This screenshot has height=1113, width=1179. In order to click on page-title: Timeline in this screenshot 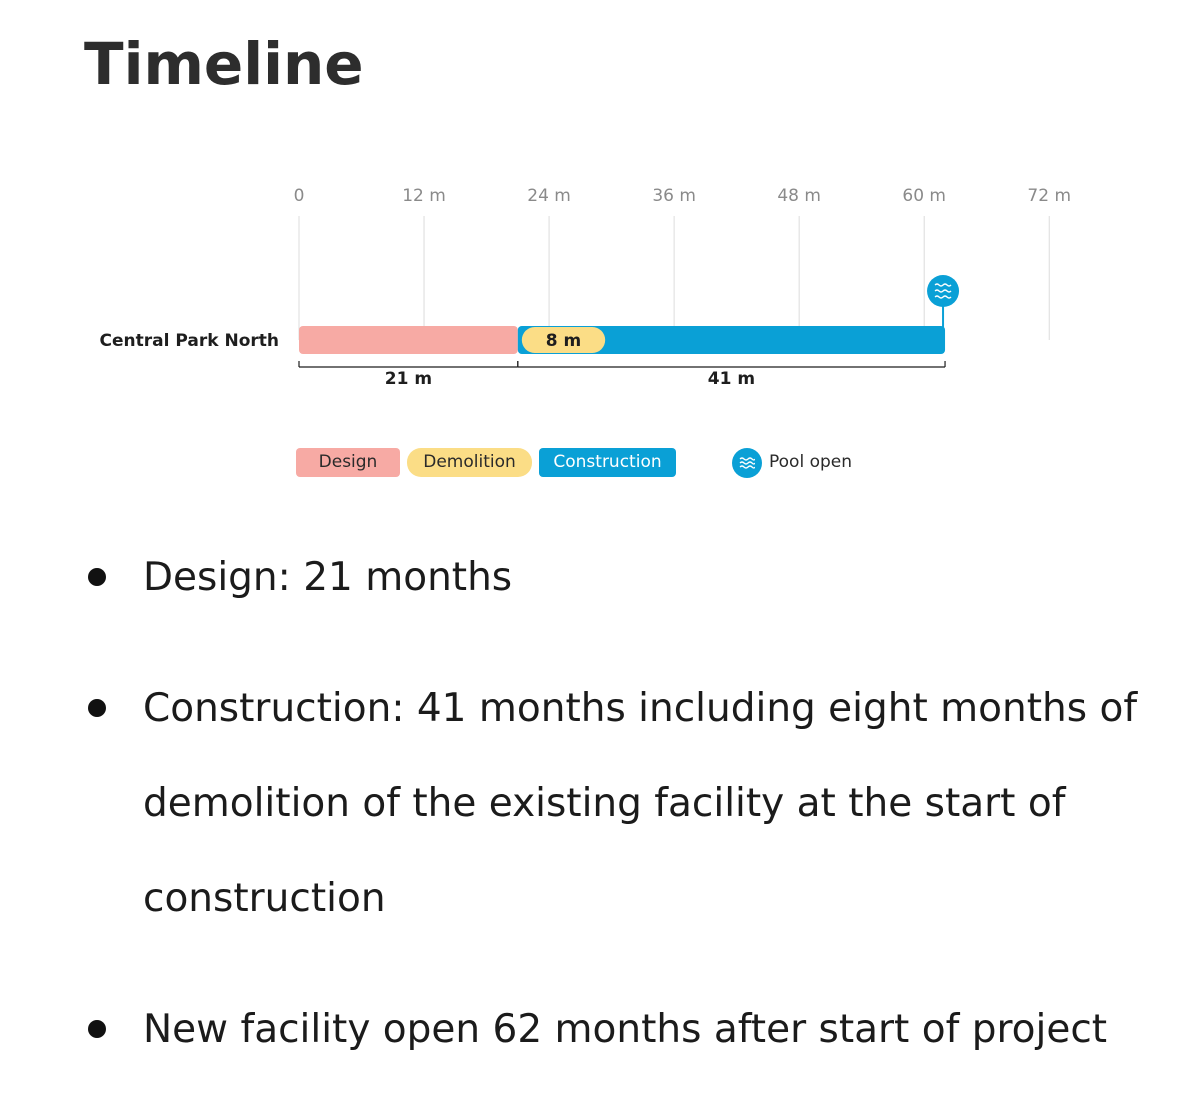, I will do `click(224, 64)`.